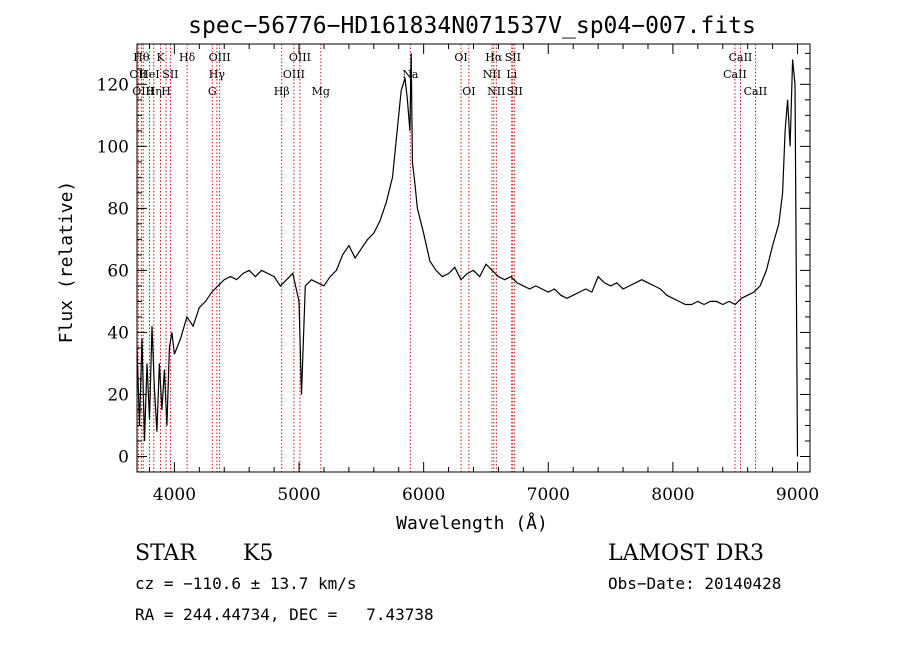 The width and height of the screenshot is (900, 649). Describe the element at coordinates (166, 91) in the screenshot. I see `spectral-line-label: H` at that location.